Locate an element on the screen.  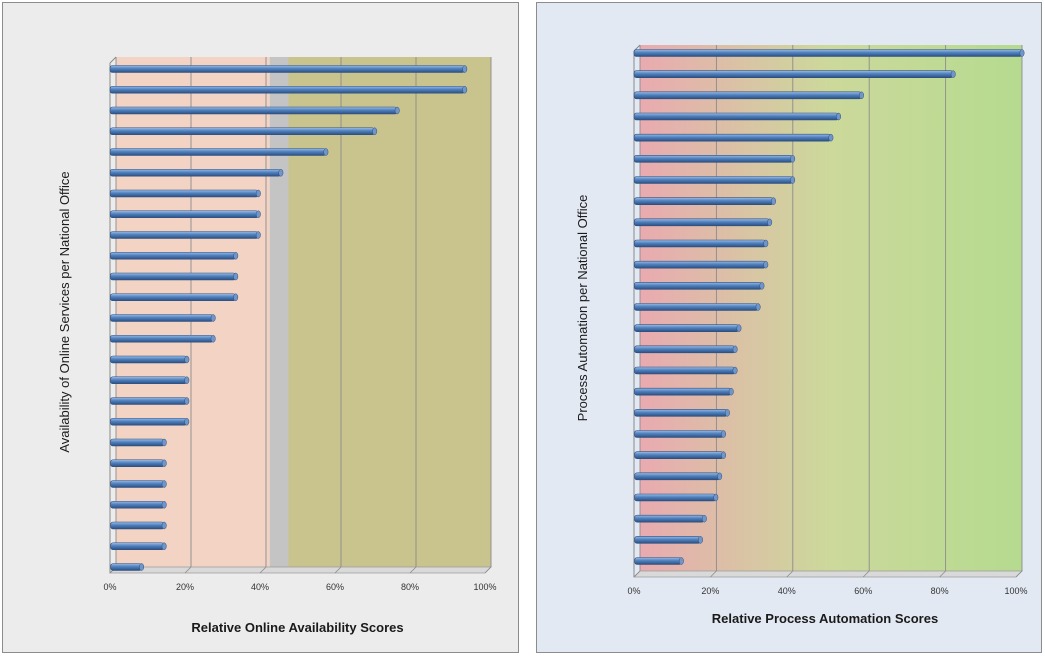
y-axis-label: Process Automation per National Office is located at coordinates (582, 308).